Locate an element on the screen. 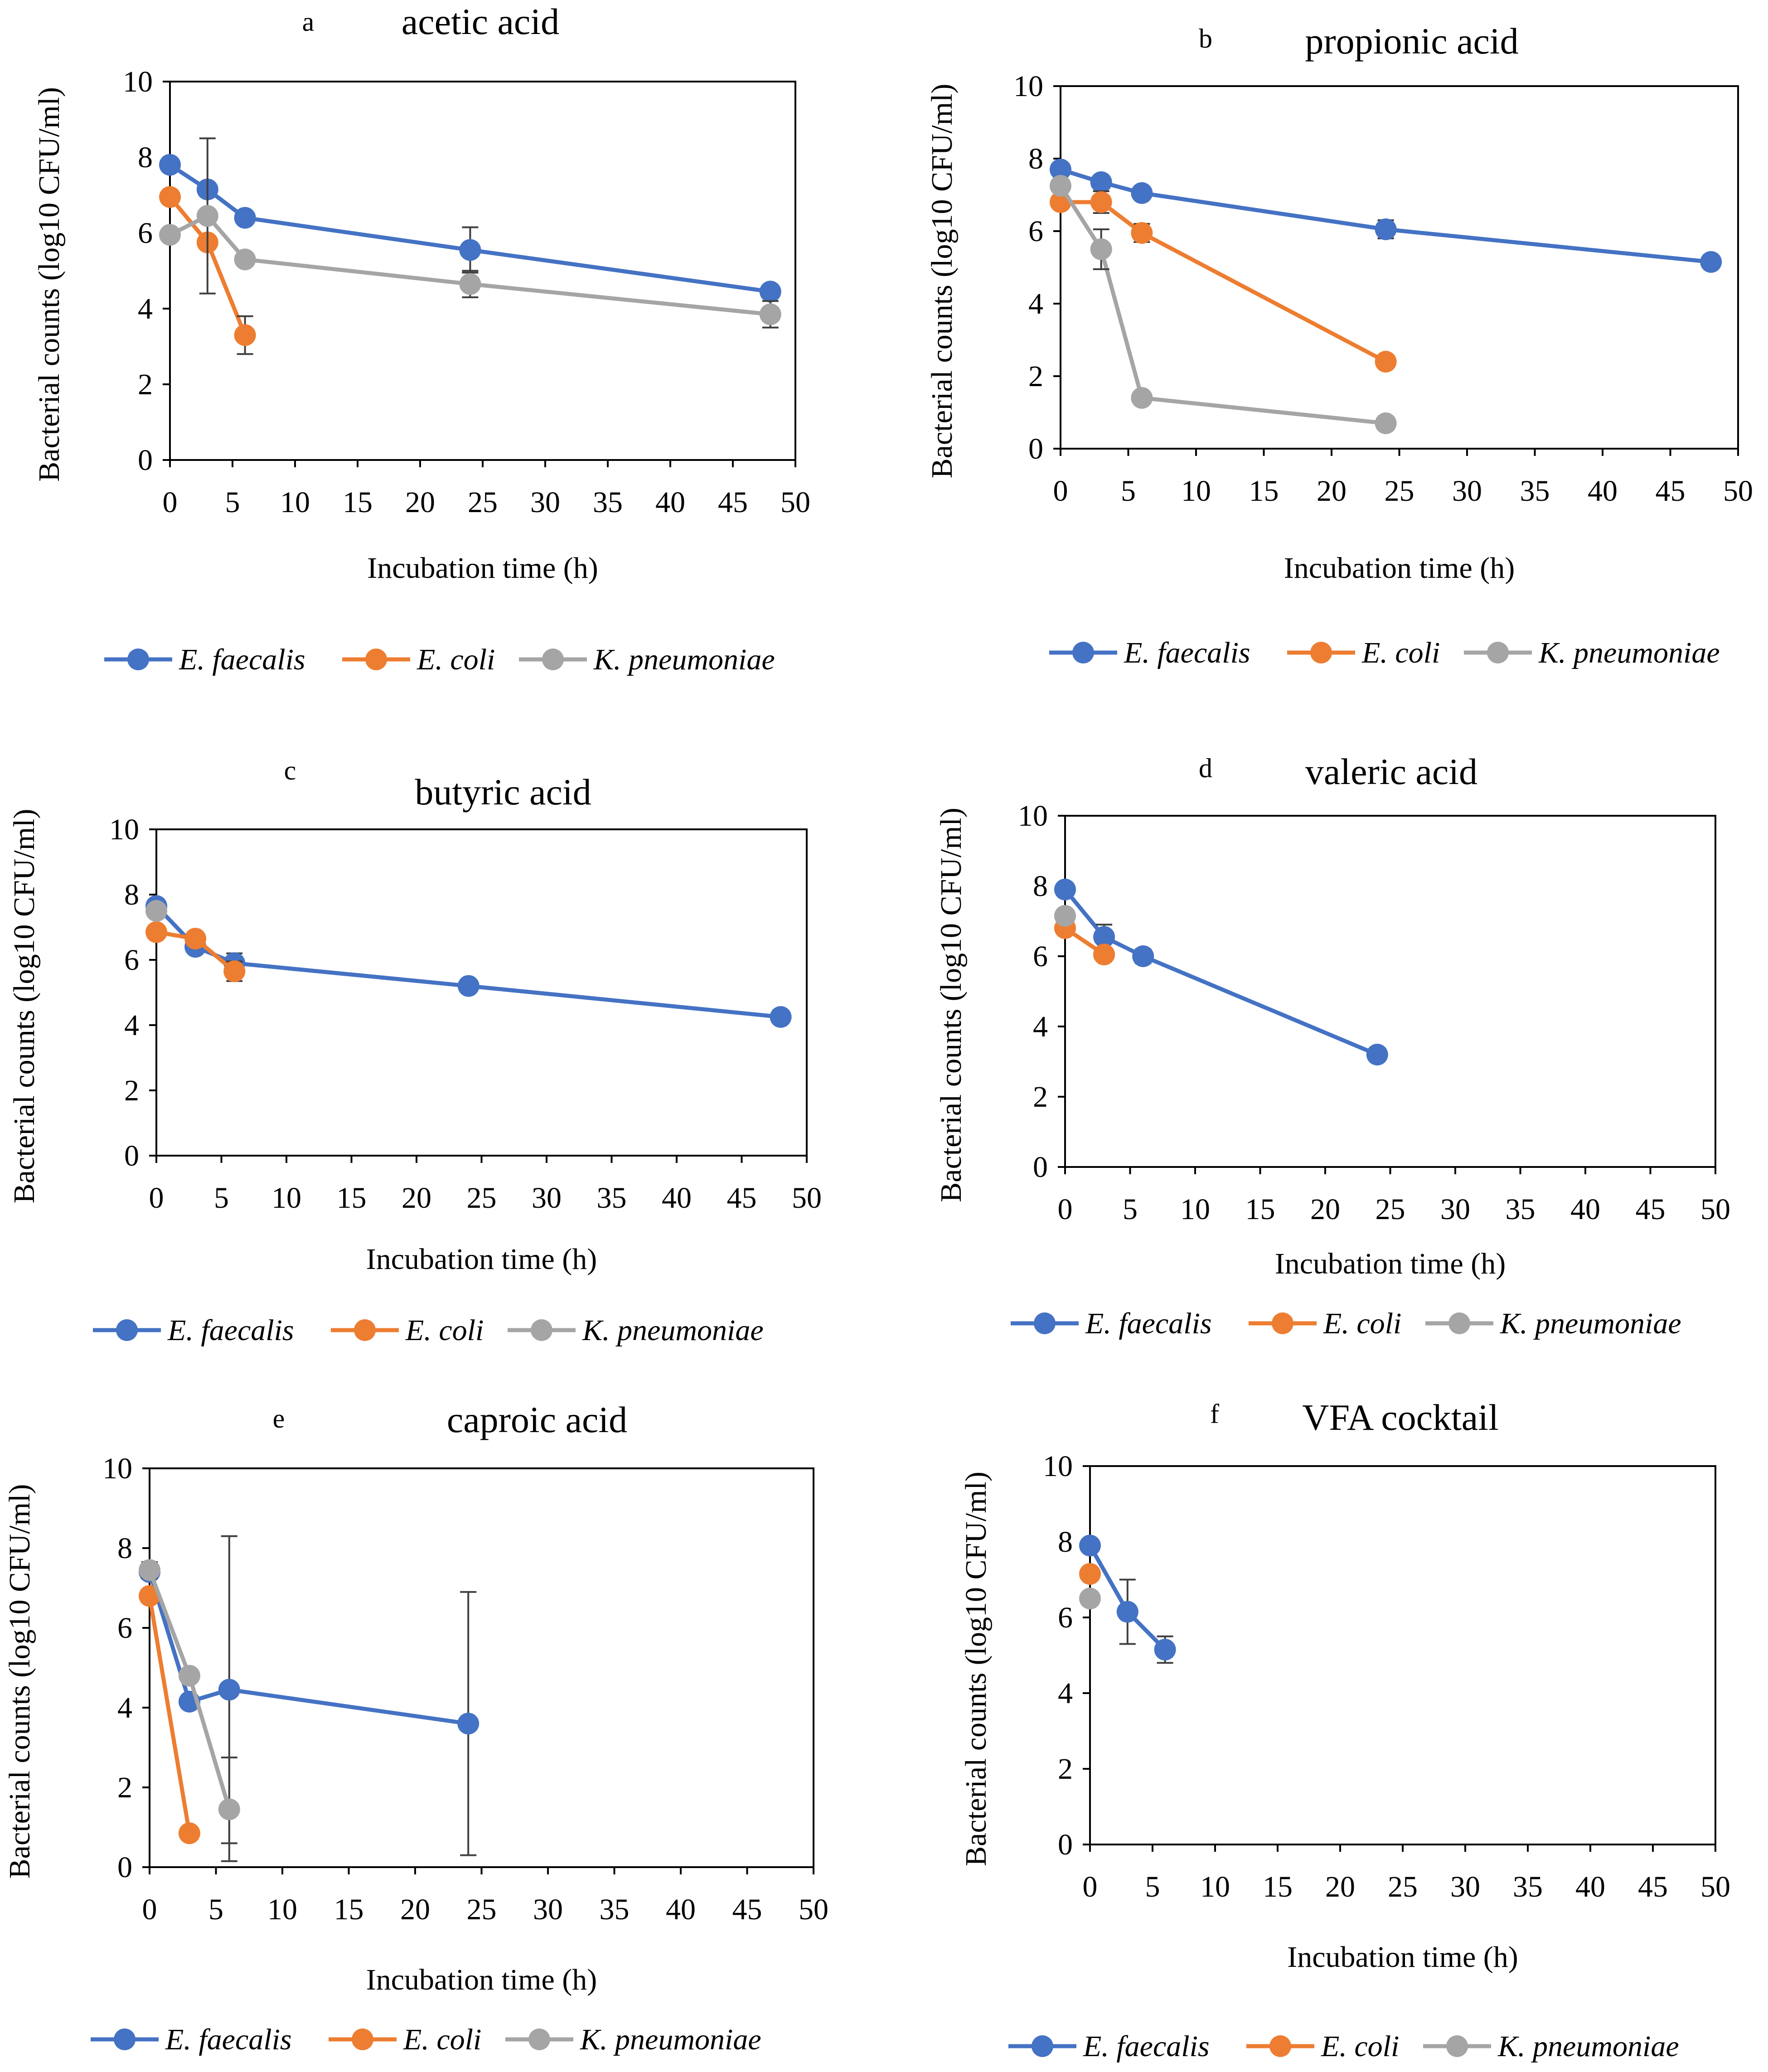 This screenshot has width=1768, height=2072. chart-title: VFA cocktail is located at coordinates (1400, 1417).